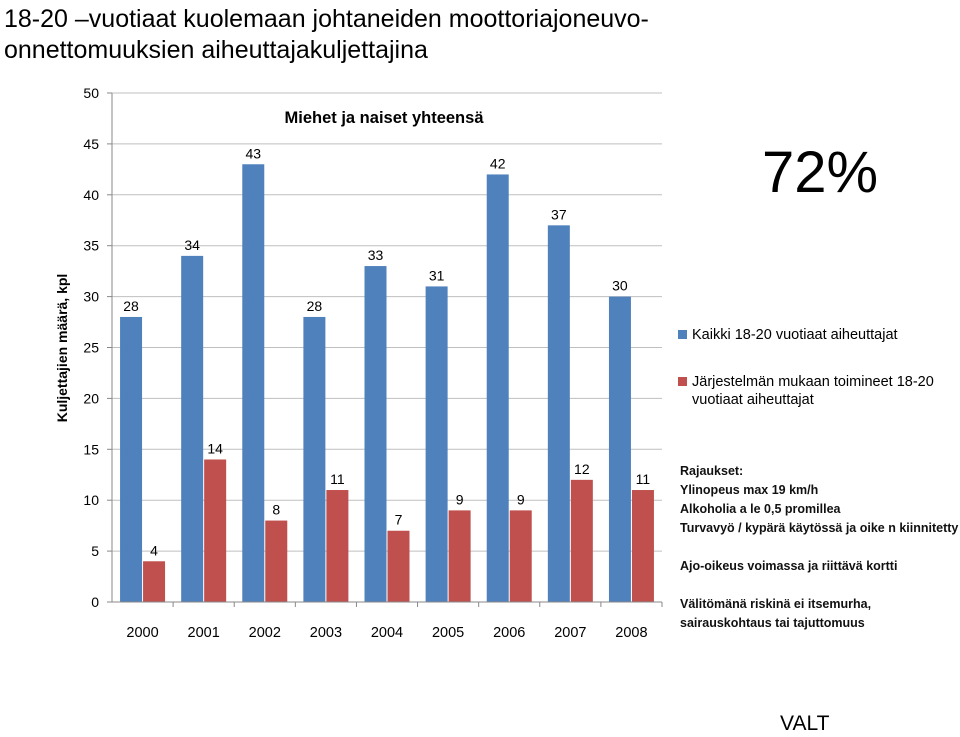 The height and width of the screenshot is (737, 960). What do you see at coordinates (749, 490) in the screenshot?
I see `note-item: Ylinopeus max 19 km/h` at bounding box center [749, 490].